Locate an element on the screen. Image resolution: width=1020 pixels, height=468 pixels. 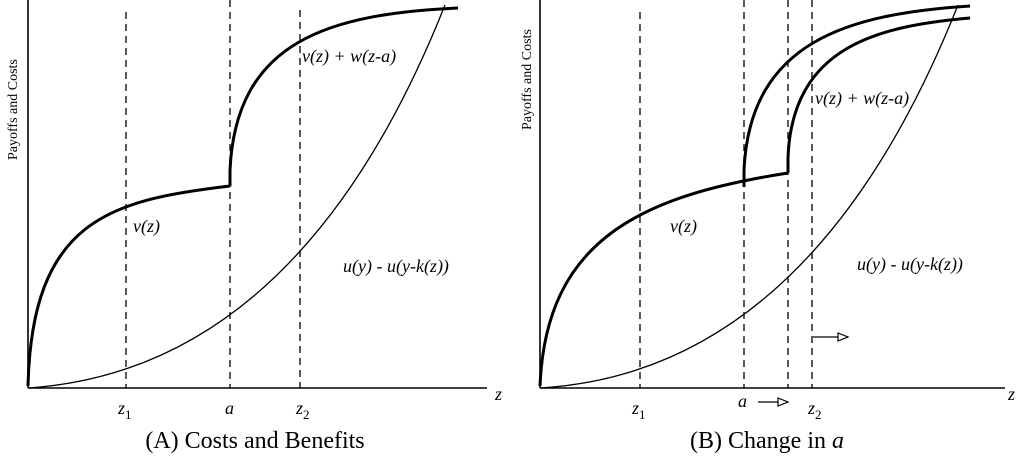
benefit-curve-high-original is located at coordinates (856, 87).